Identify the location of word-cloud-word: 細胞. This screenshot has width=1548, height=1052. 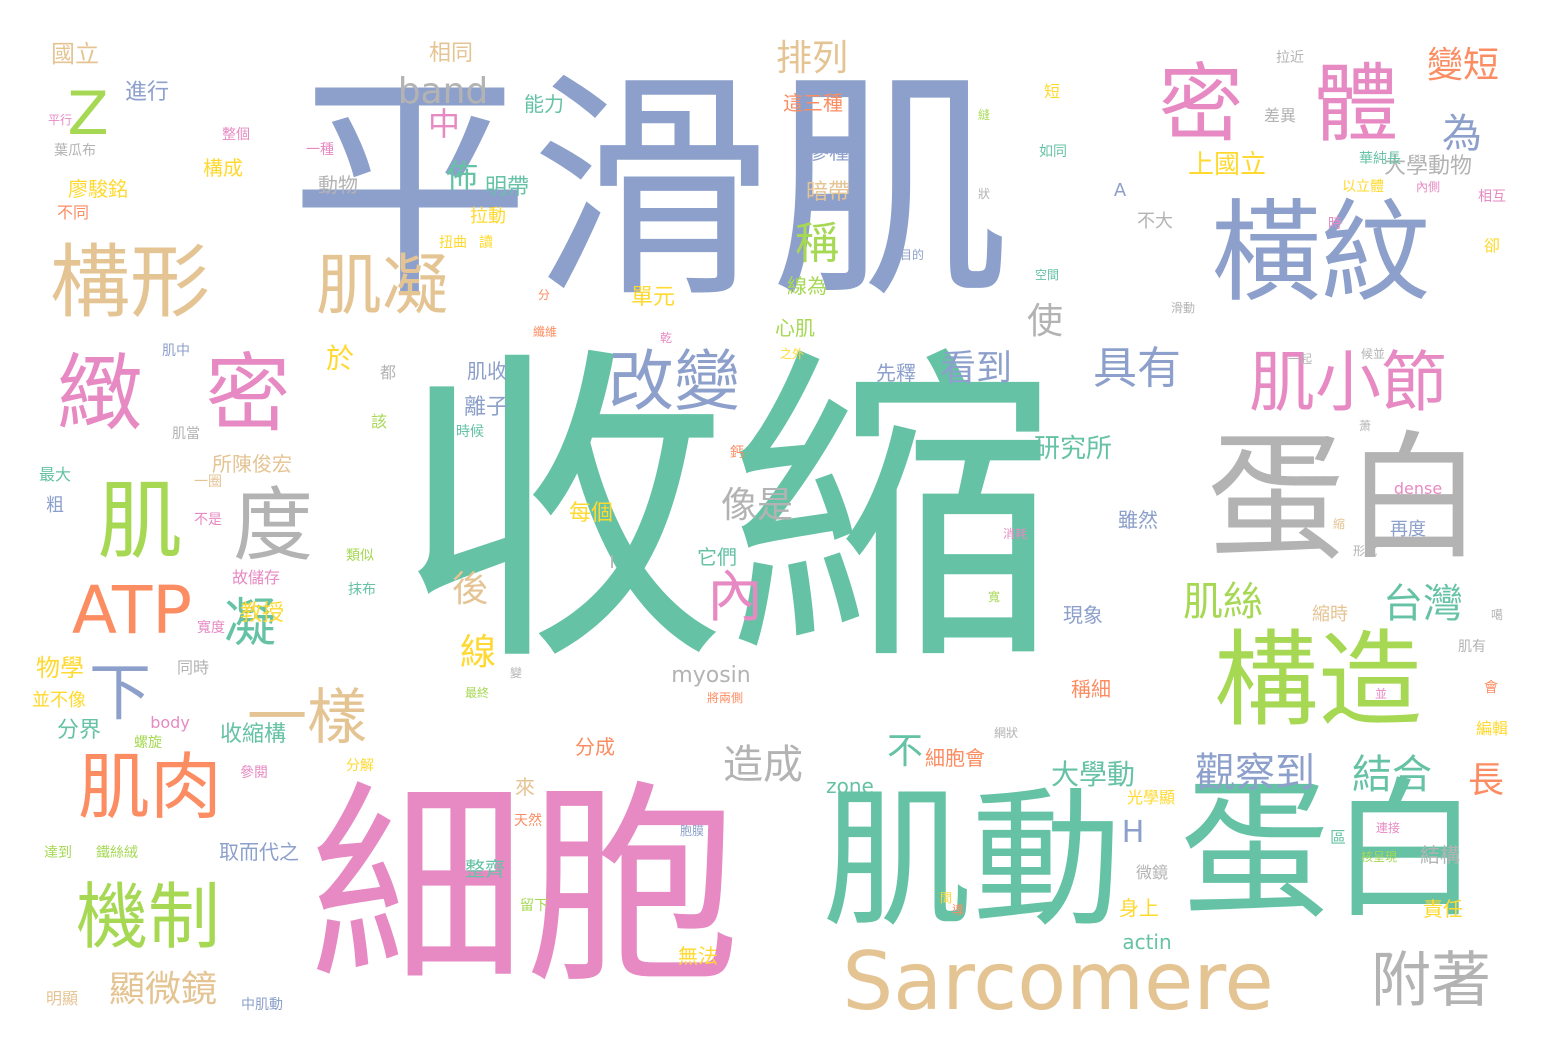
(525, 887).